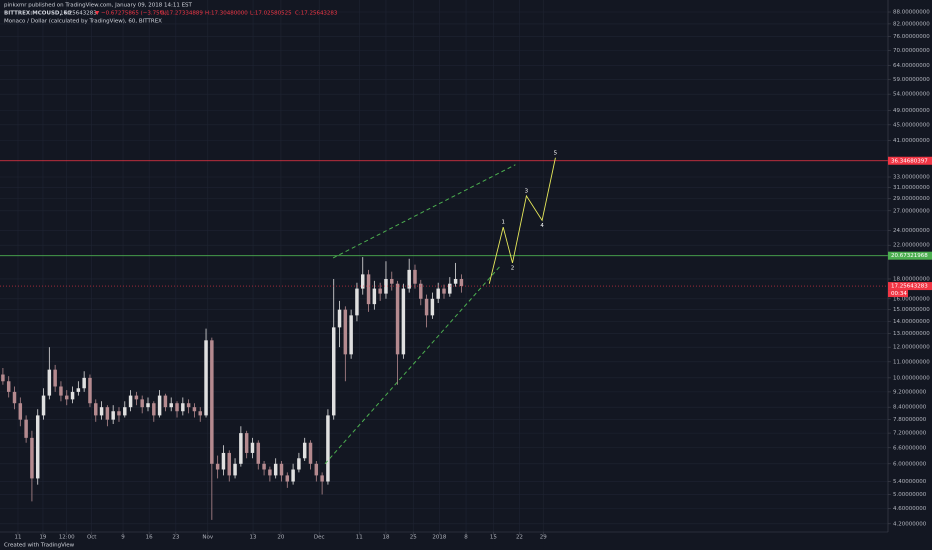 This screenshot has height=550, width=932. Describe the element at coordinates (253, 538) in the screenshot. I see `x-tick-label: 13` at that location.